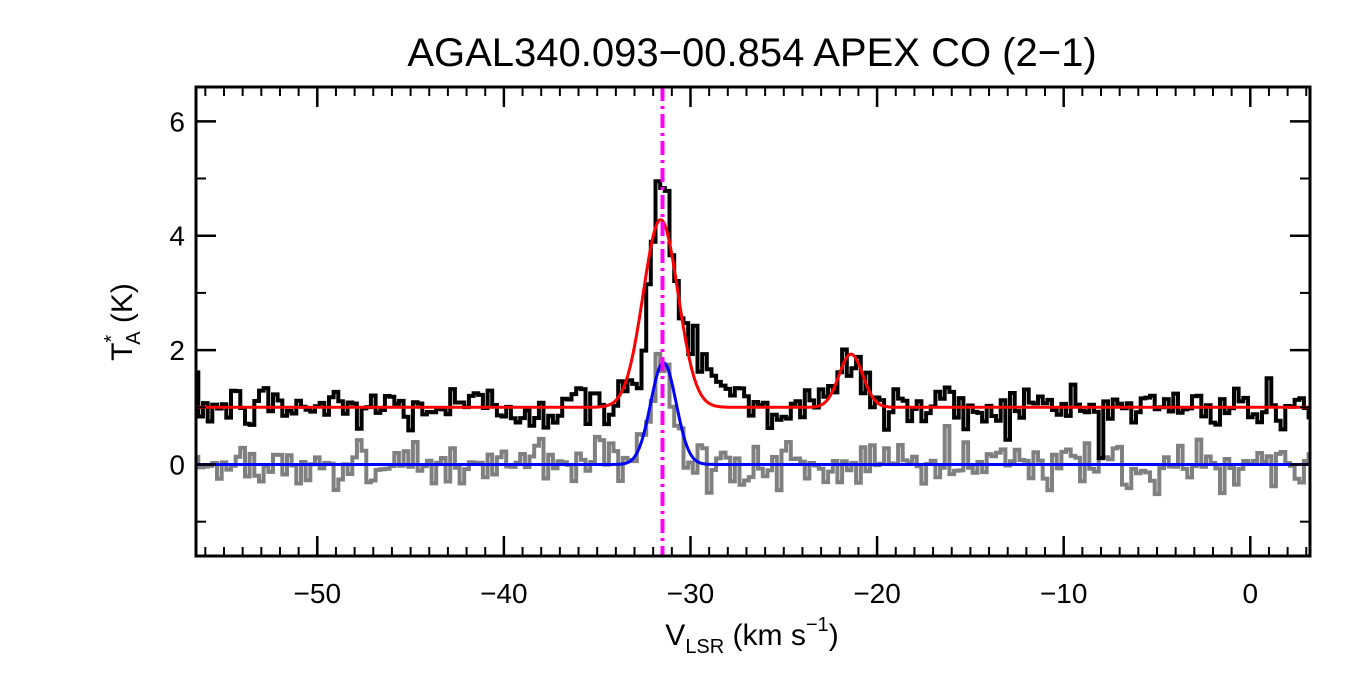  Describe the element at coordinates (675, 635) in the screenshot. I see `x-axis-label-main: V` at that location.